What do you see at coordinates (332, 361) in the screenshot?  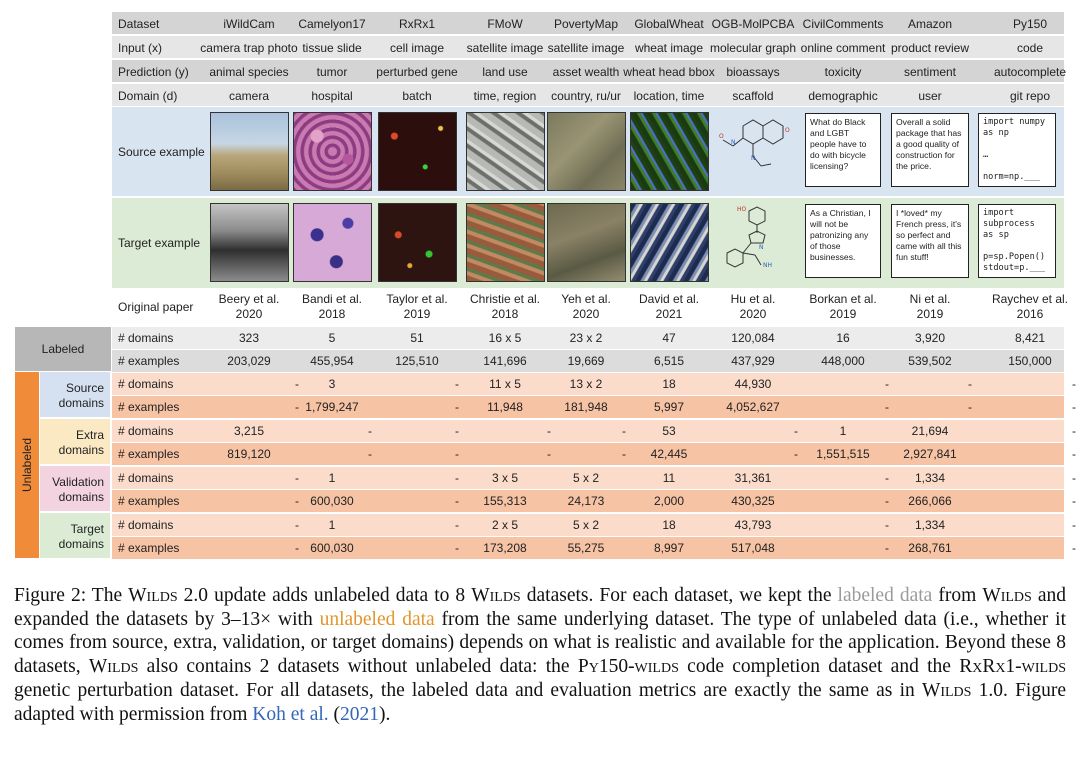 I see `stats-cell: 455,954` at bounding box center [332, 361].